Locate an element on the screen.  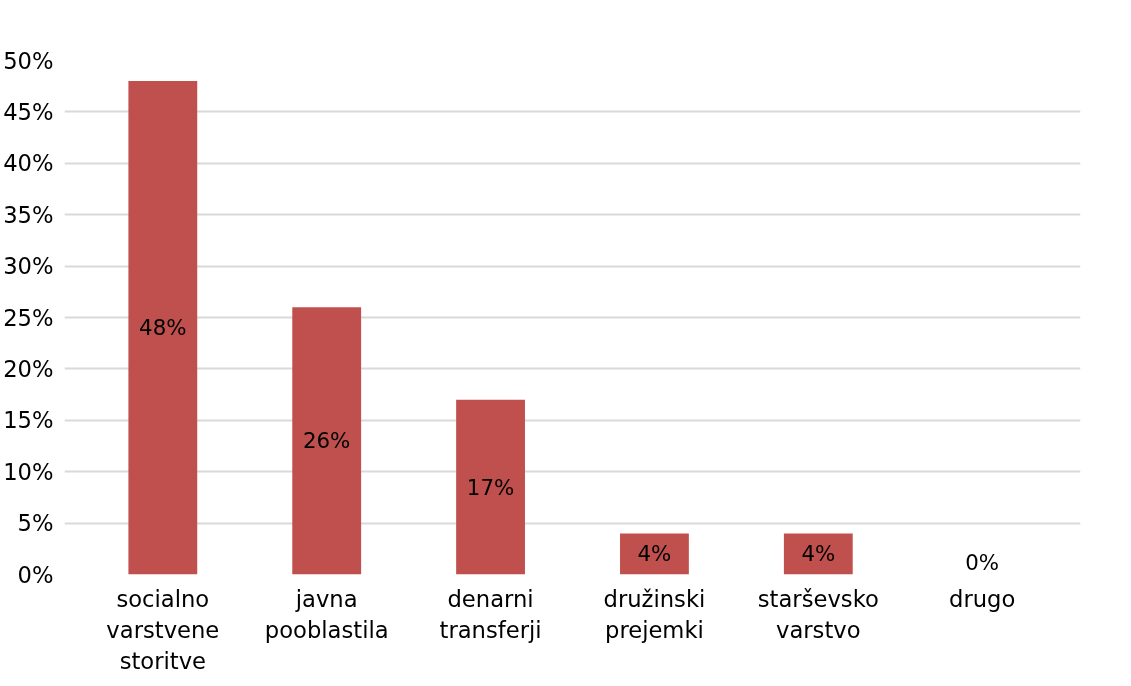
data-label: 48% is located at coordinates (163, 328).